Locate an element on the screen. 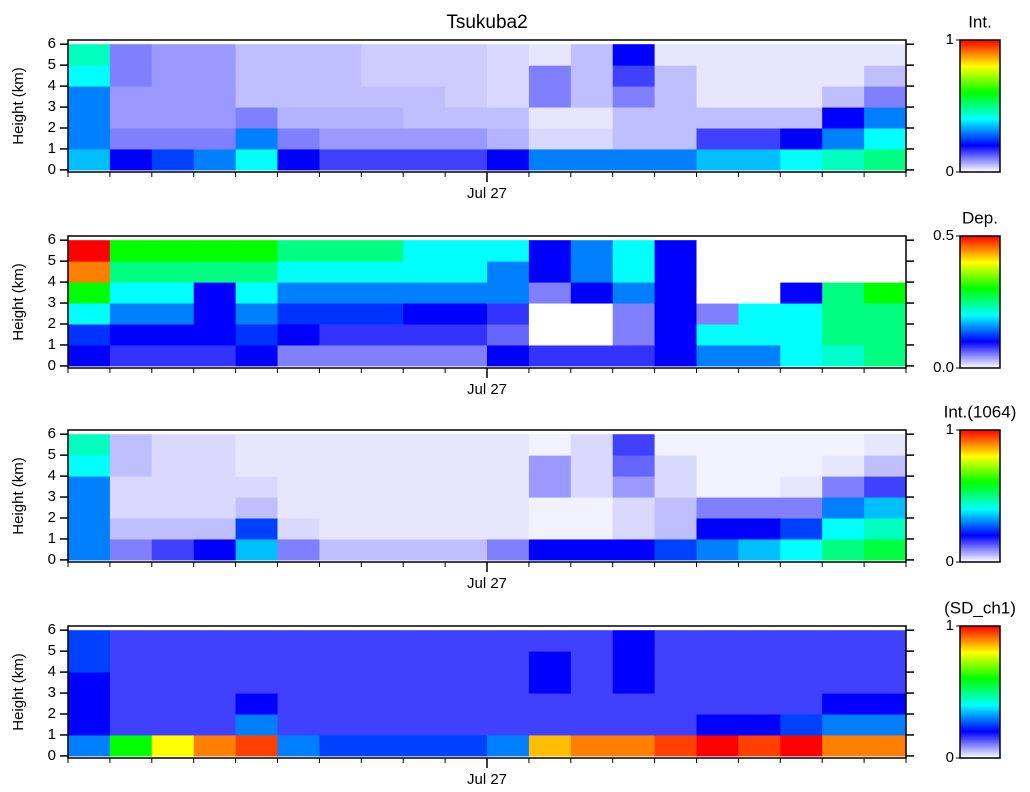 The width and height of the screenshot is (1030, 792). colorbar-tick-label: 0 is located at coordinates (950, 757).